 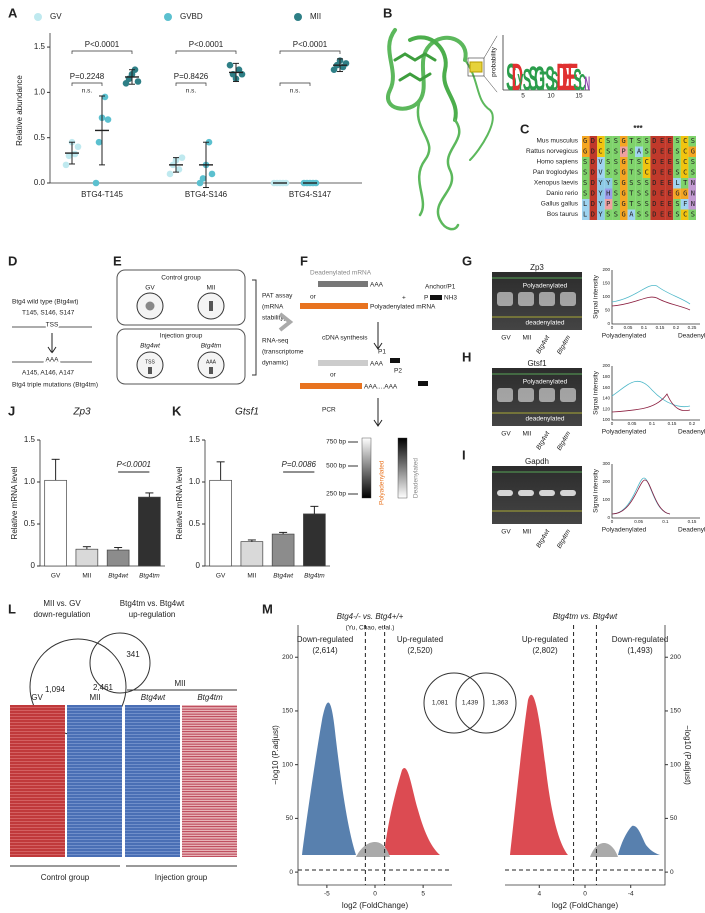 I want to click on panel-label: L, so click(x=12, y=608).